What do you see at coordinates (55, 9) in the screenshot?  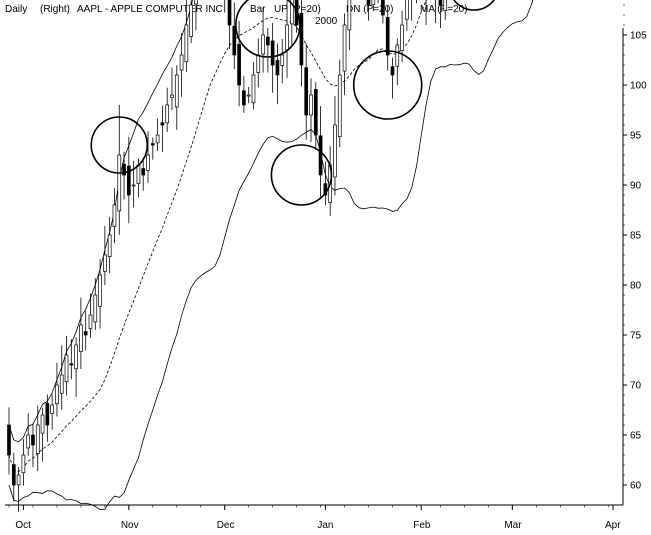 I see `scale-label: (Right)` at bounding box center [55, 9].